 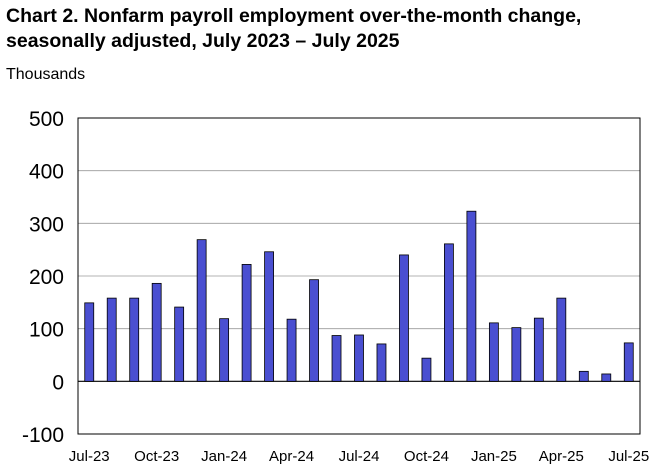 What do you see at coordinates (46, 74) in the screenshot?
I see `y-axis-label: Thousands` at bounding box center [46, 74].